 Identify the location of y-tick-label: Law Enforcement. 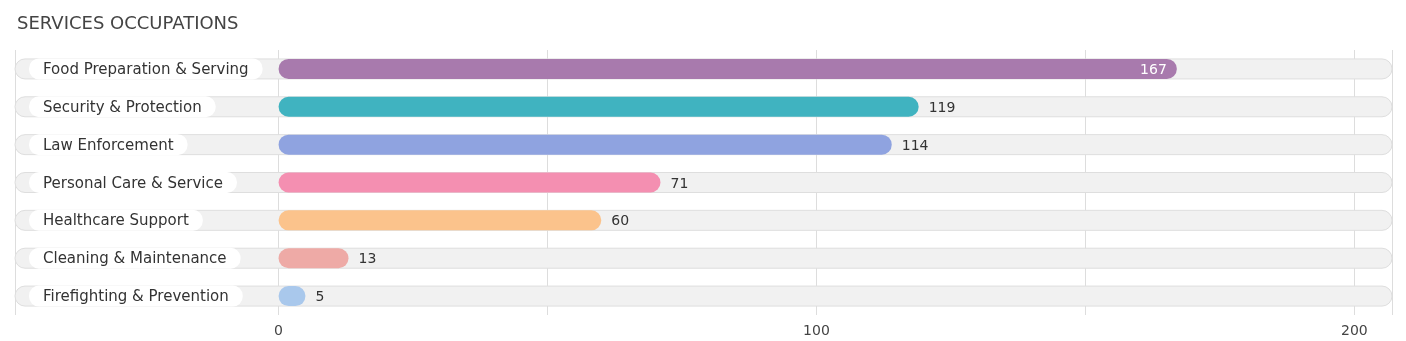
(108, 144).